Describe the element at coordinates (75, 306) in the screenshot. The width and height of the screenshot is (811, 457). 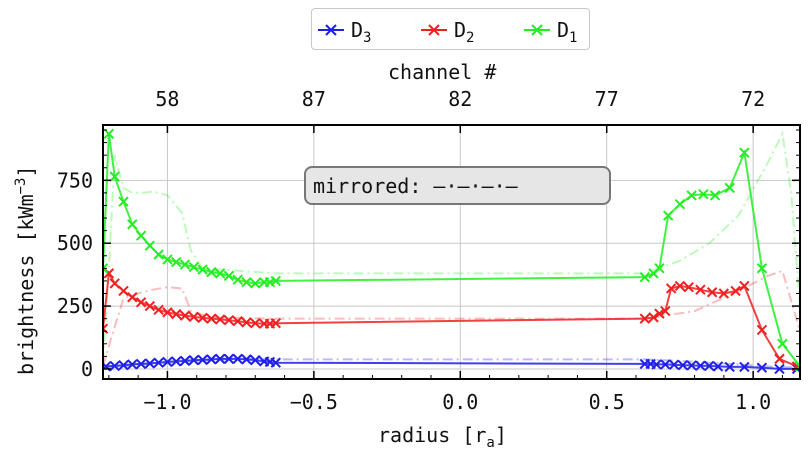
I see `y-tick-label: 250` at that location.